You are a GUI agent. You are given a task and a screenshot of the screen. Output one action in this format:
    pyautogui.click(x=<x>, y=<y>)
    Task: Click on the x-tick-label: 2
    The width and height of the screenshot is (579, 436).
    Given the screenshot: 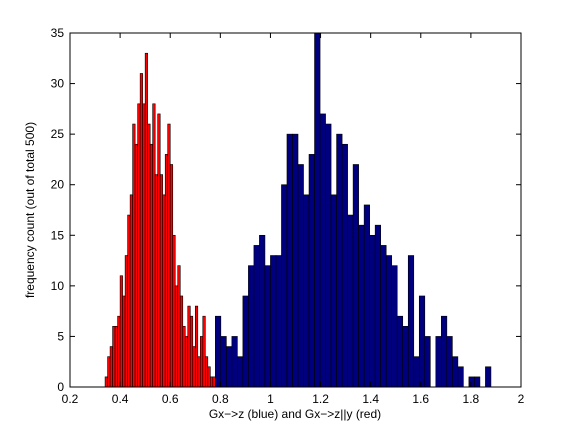 What is the action you would take?
    pyautogui.click(x=521, y=399)
    